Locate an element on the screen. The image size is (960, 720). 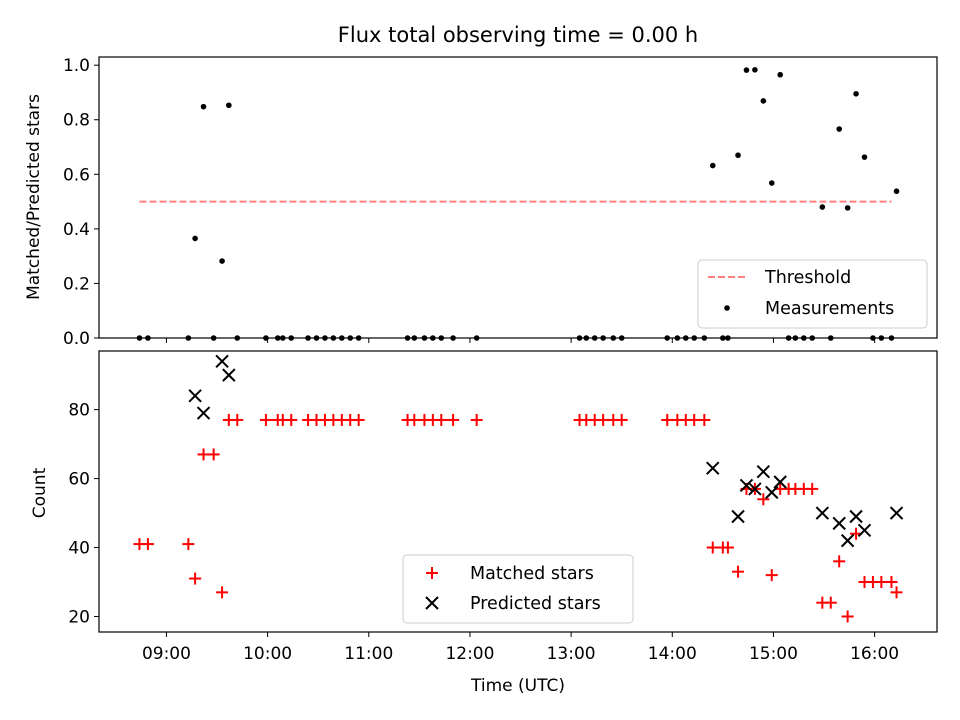
top-legend-box is located at coordinates (812, 294).